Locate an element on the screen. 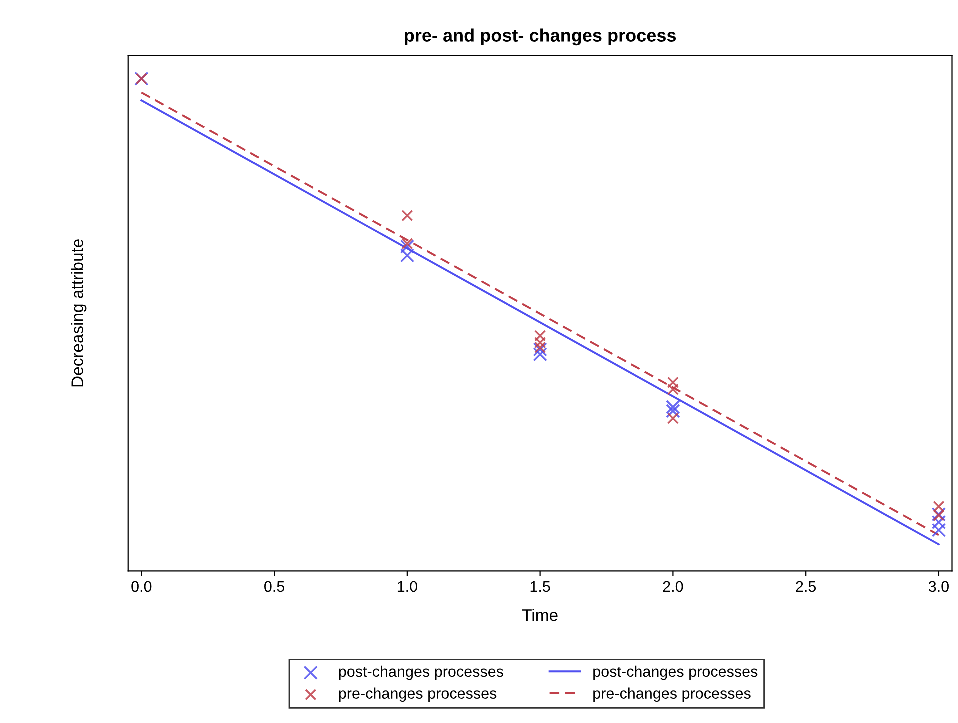 Image resolution: width=958 pixels, height=723 pixels. x-tick-label: 2.5 is located at coordinates (806, 586).